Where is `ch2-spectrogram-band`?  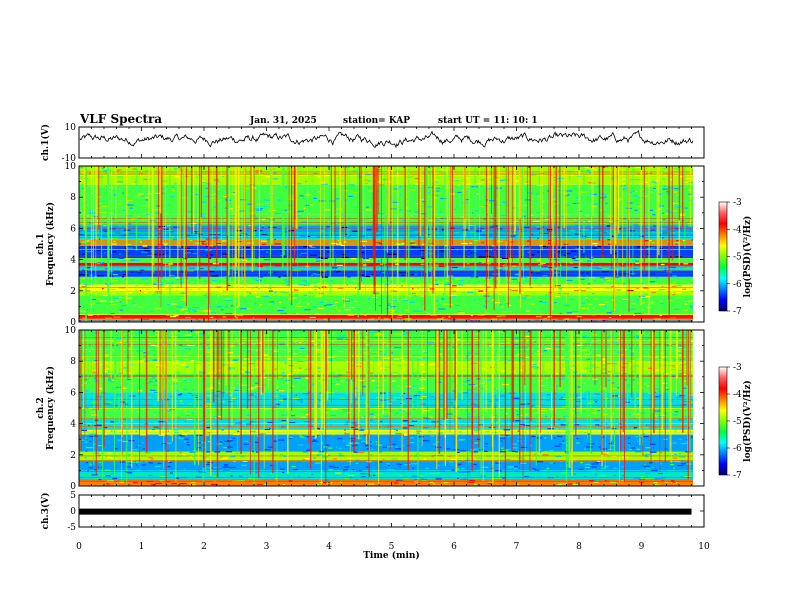 ch2-spectrogram-band is located at coordinates (386, 424).